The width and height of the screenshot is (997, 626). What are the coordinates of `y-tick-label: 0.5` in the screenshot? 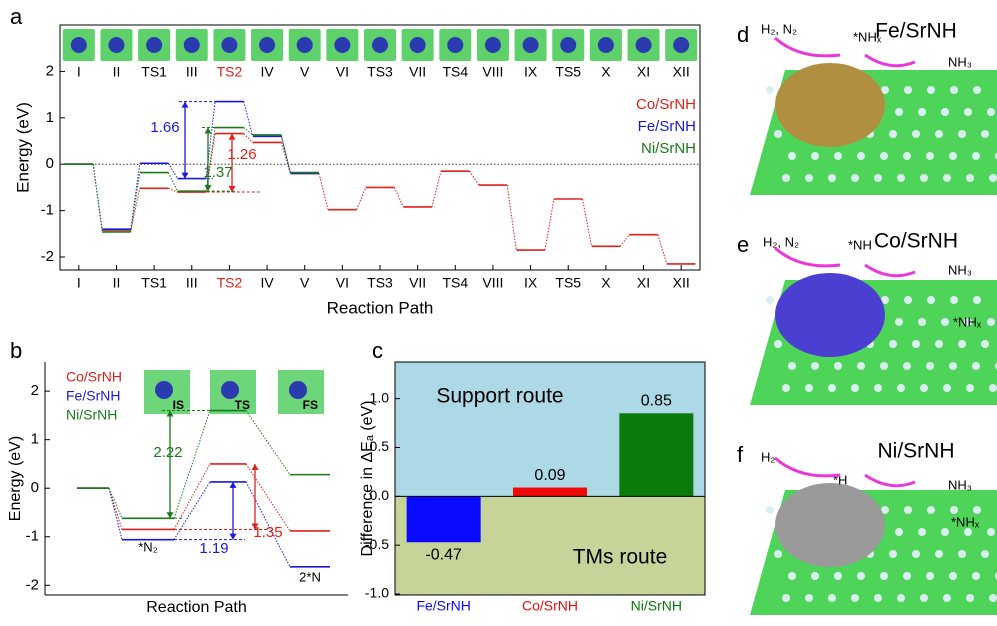 It's located at (380, 446).